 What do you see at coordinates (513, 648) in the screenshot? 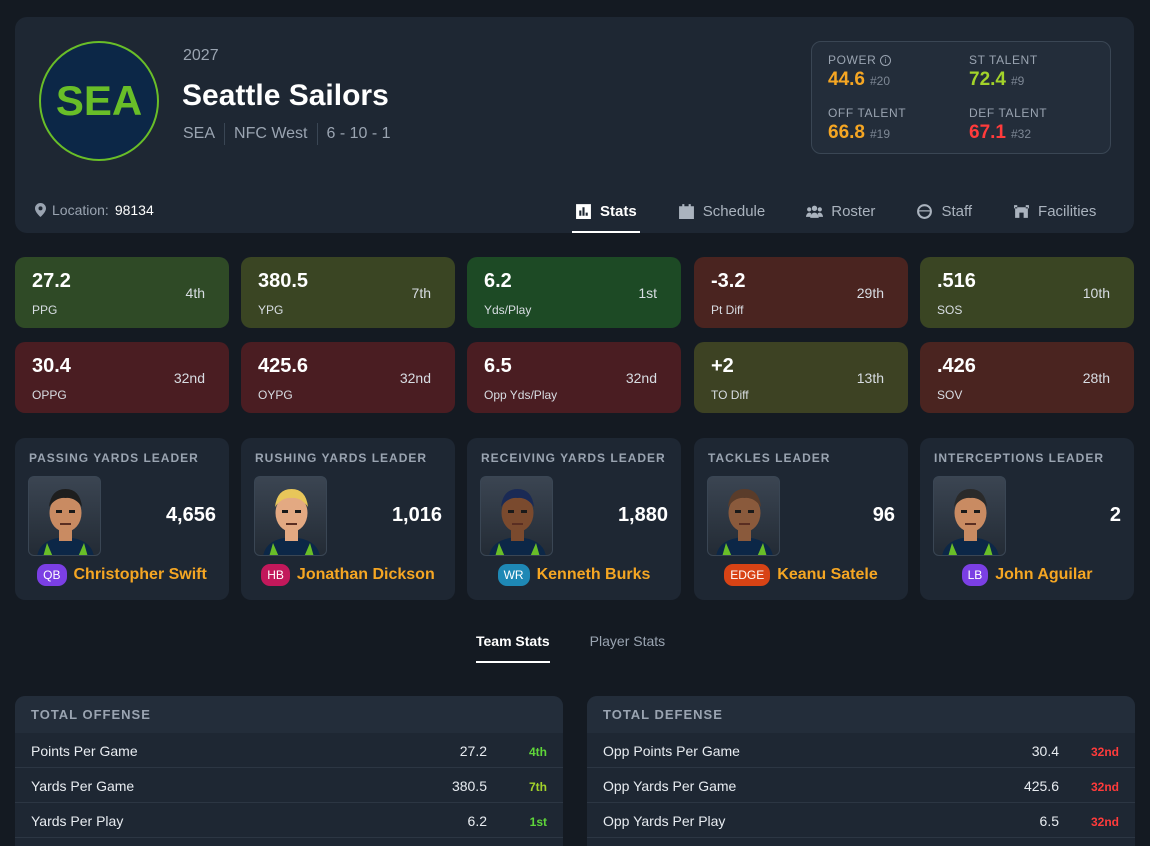
I see `tab-team-stats: Team Stats` at bounding box center [513, 648].